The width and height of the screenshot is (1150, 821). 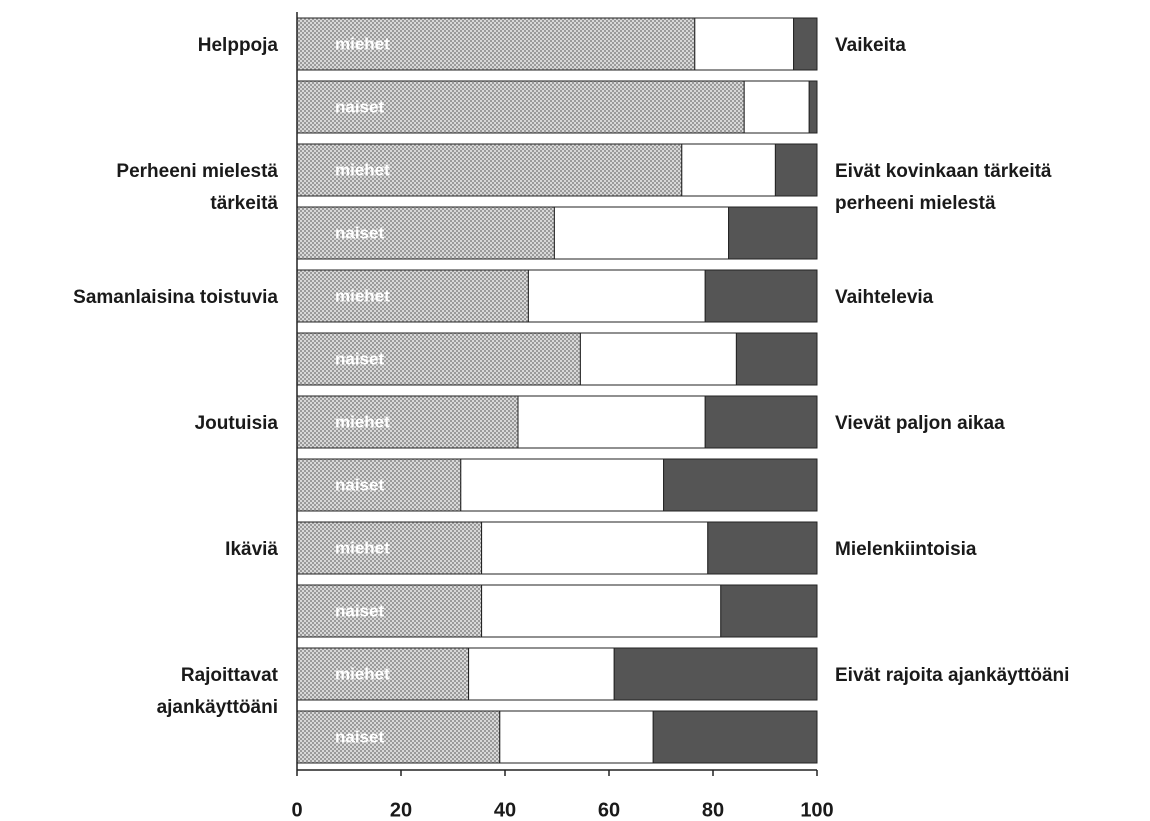 What do you see at coordinates (906, 549) in the screenshot?
I see `right-label: Mielenkiintoisia` at bounding box center [906, 549].